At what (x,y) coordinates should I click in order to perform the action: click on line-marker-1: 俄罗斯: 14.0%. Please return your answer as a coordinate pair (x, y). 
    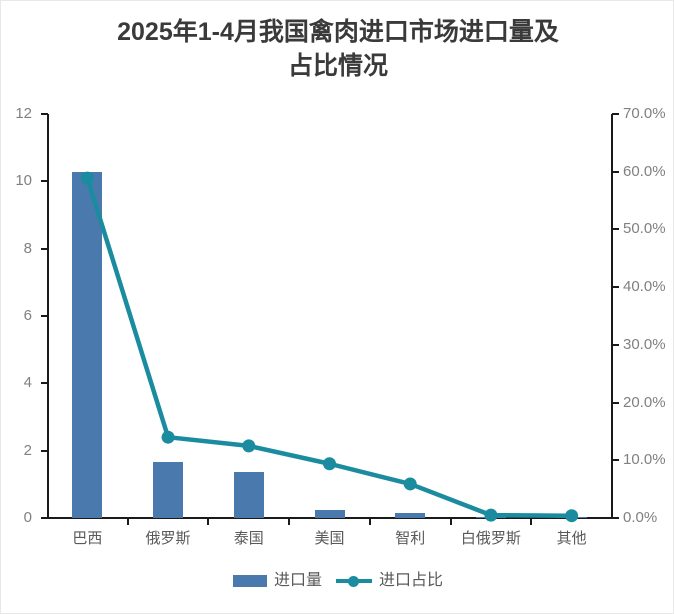
    Looking at the image, I should click on (168, 437).